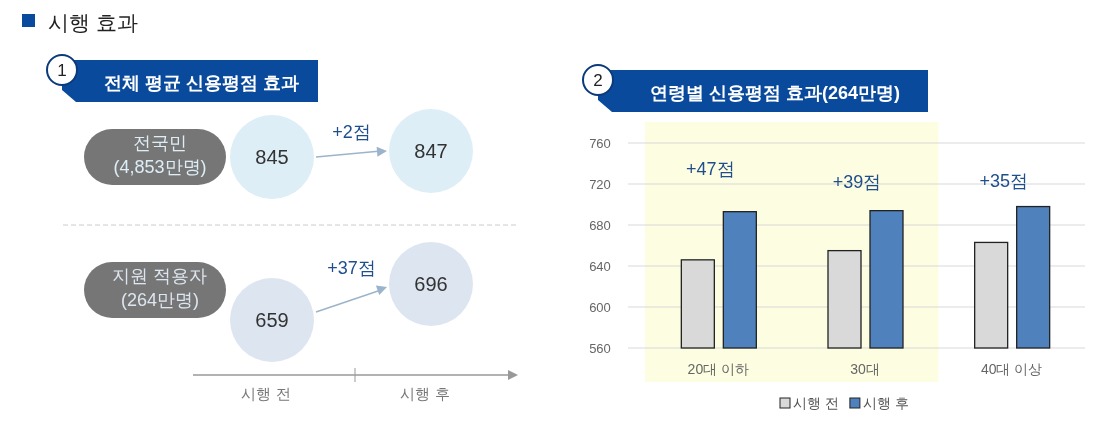 The image size is (1100, 436). Describe the element at coordinates (598, 80) in the screenshot. I see `text: 2` at that location.